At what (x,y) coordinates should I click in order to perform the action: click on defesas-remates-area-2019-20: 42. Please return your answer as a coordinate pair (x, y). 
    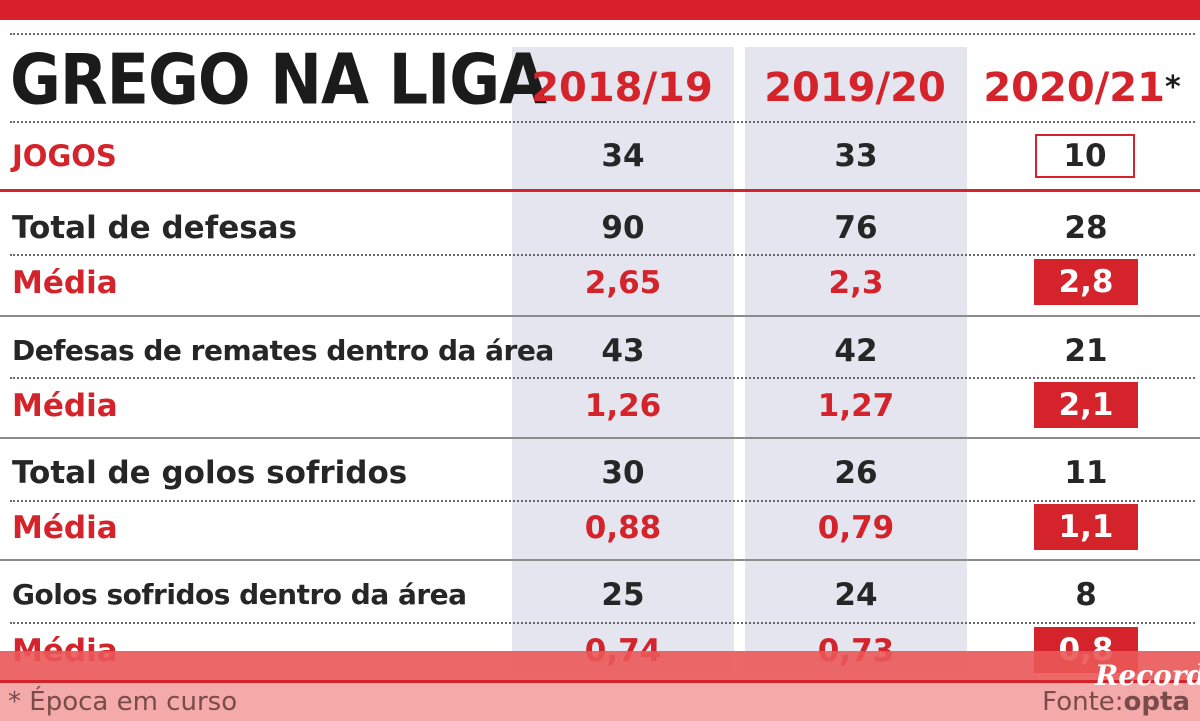
    Looking at the image, I should click on (856, 351).